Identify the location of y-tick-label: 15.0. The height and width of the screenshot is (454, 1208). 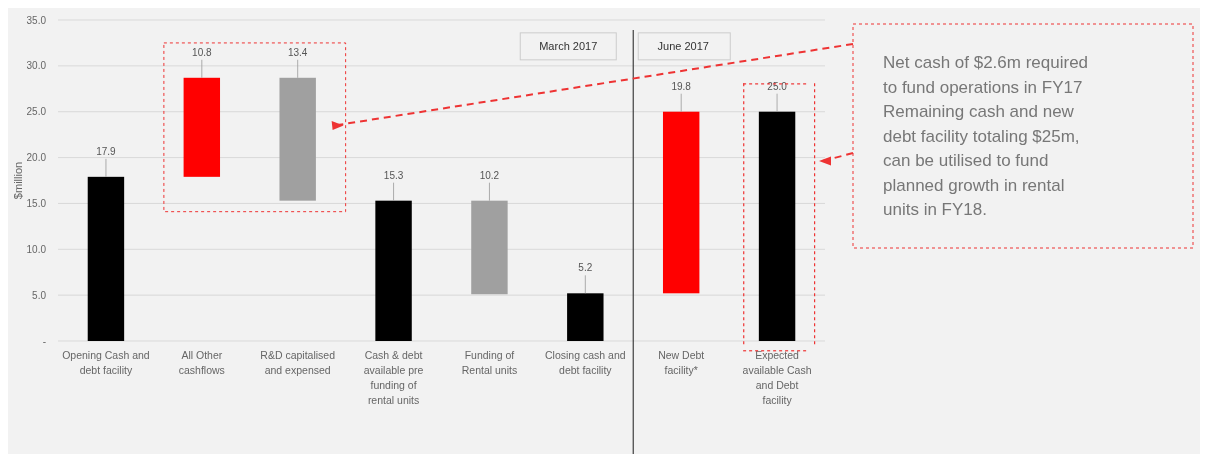
(36, 203).